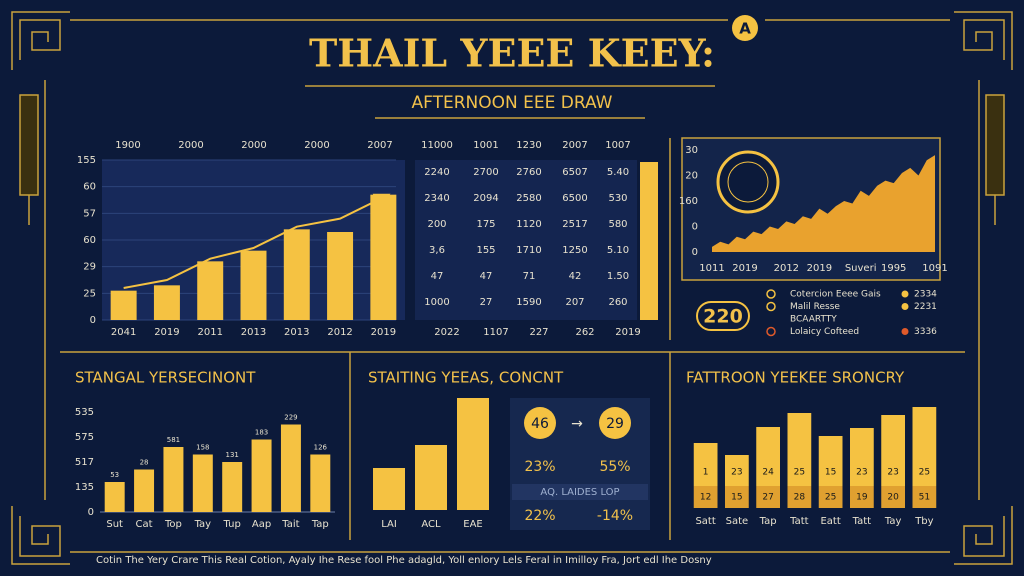 The image size is (1024, 576). What do you see at coordinates (209, 332) in the screenshot?
I see `x-tick-label: 2011` at bounding box center [209, 332].